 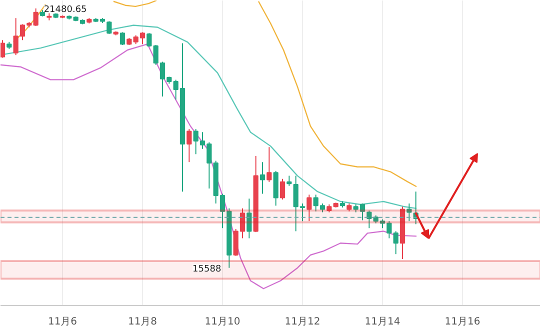 I want to click on x-tick-label: 11月14, so click(x=382, y=322).